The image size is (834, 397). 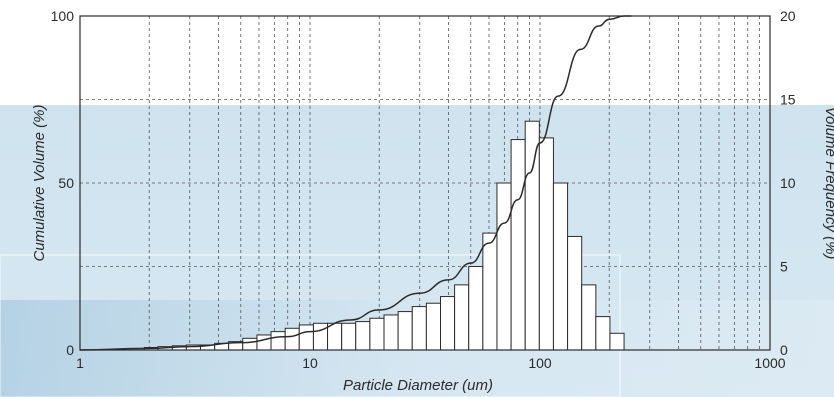 I want to click on y-right-tick-label: 15, so click(x=788, y=100).